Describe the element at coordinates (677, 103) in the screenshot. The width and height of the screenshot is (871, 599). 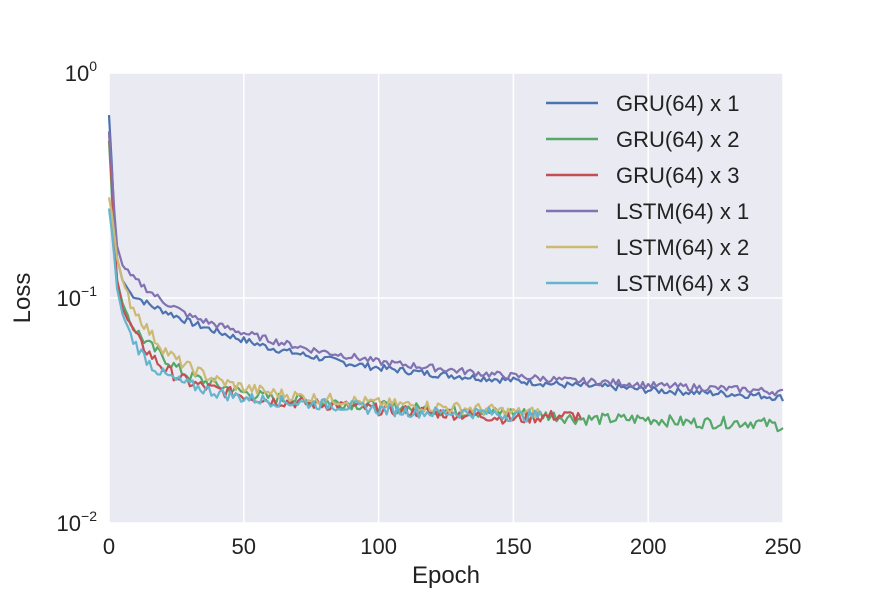
I see `legend-label: GRU(64) x 1` at that location.